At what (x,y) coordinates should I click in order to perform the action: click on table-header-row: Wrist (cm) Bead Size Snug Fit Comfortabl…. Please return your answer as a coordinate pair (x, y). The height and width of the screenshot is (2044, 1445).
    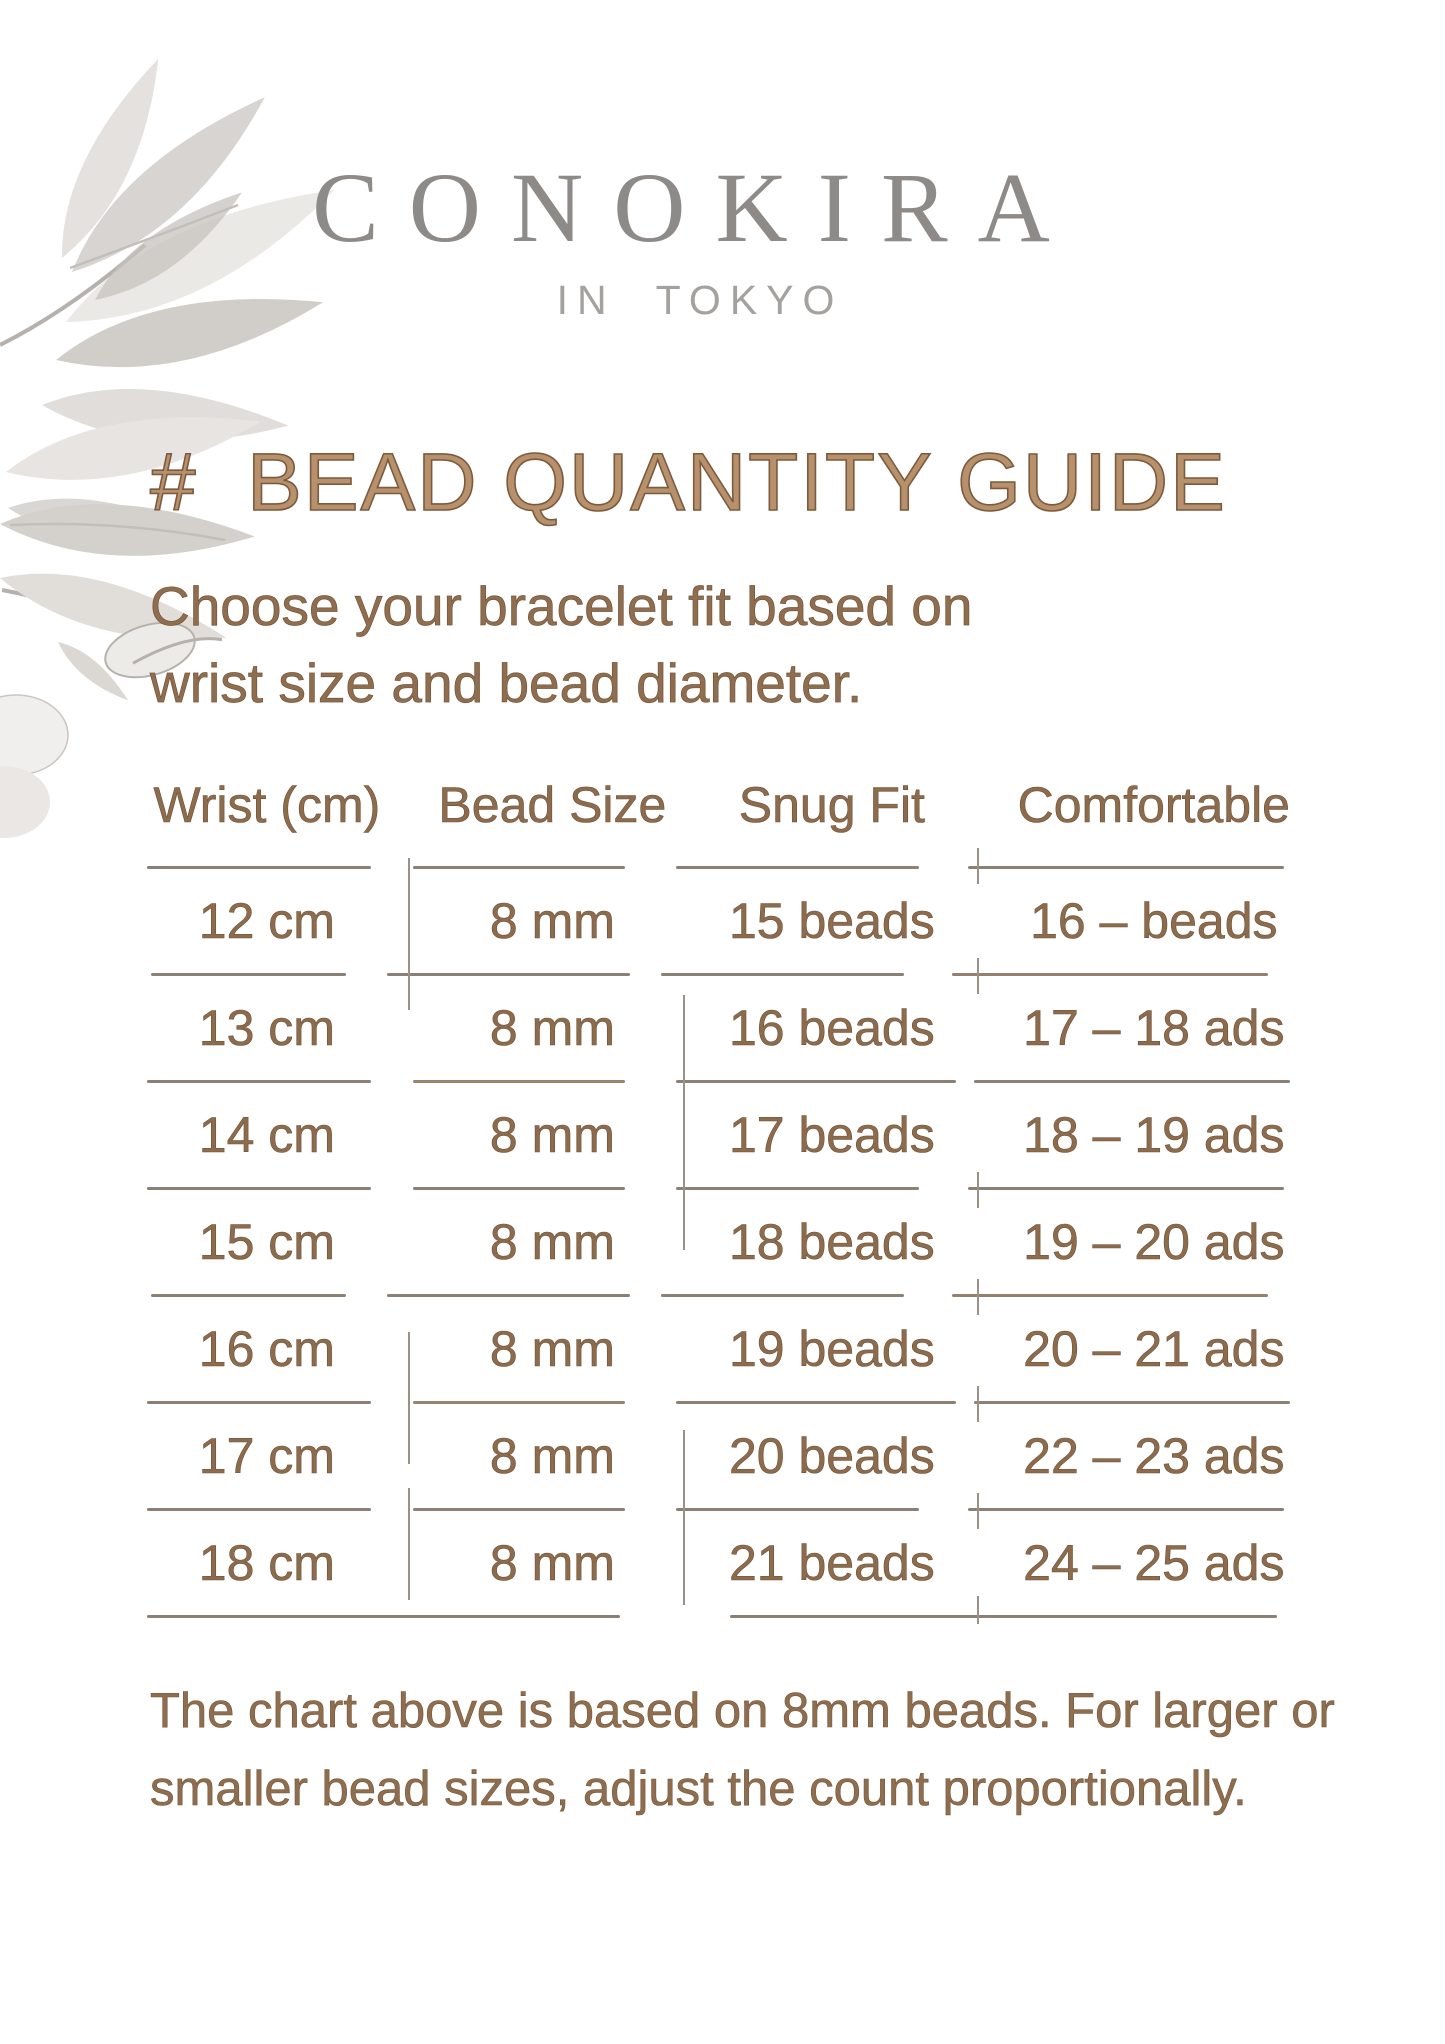
    Looking at the image, I should click on (722, 818).